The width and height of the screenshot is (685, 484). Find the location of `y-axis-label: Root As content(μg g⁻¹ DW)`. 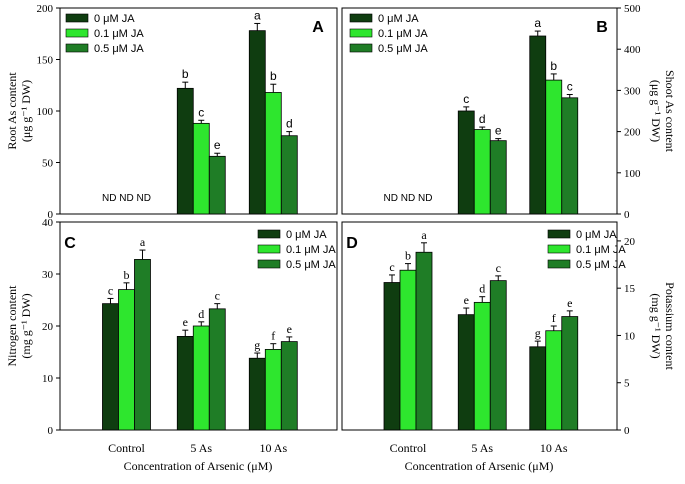

y-axis-label: Root As content(μg g⁻¹ DW) is located at coordinates (19, 111).